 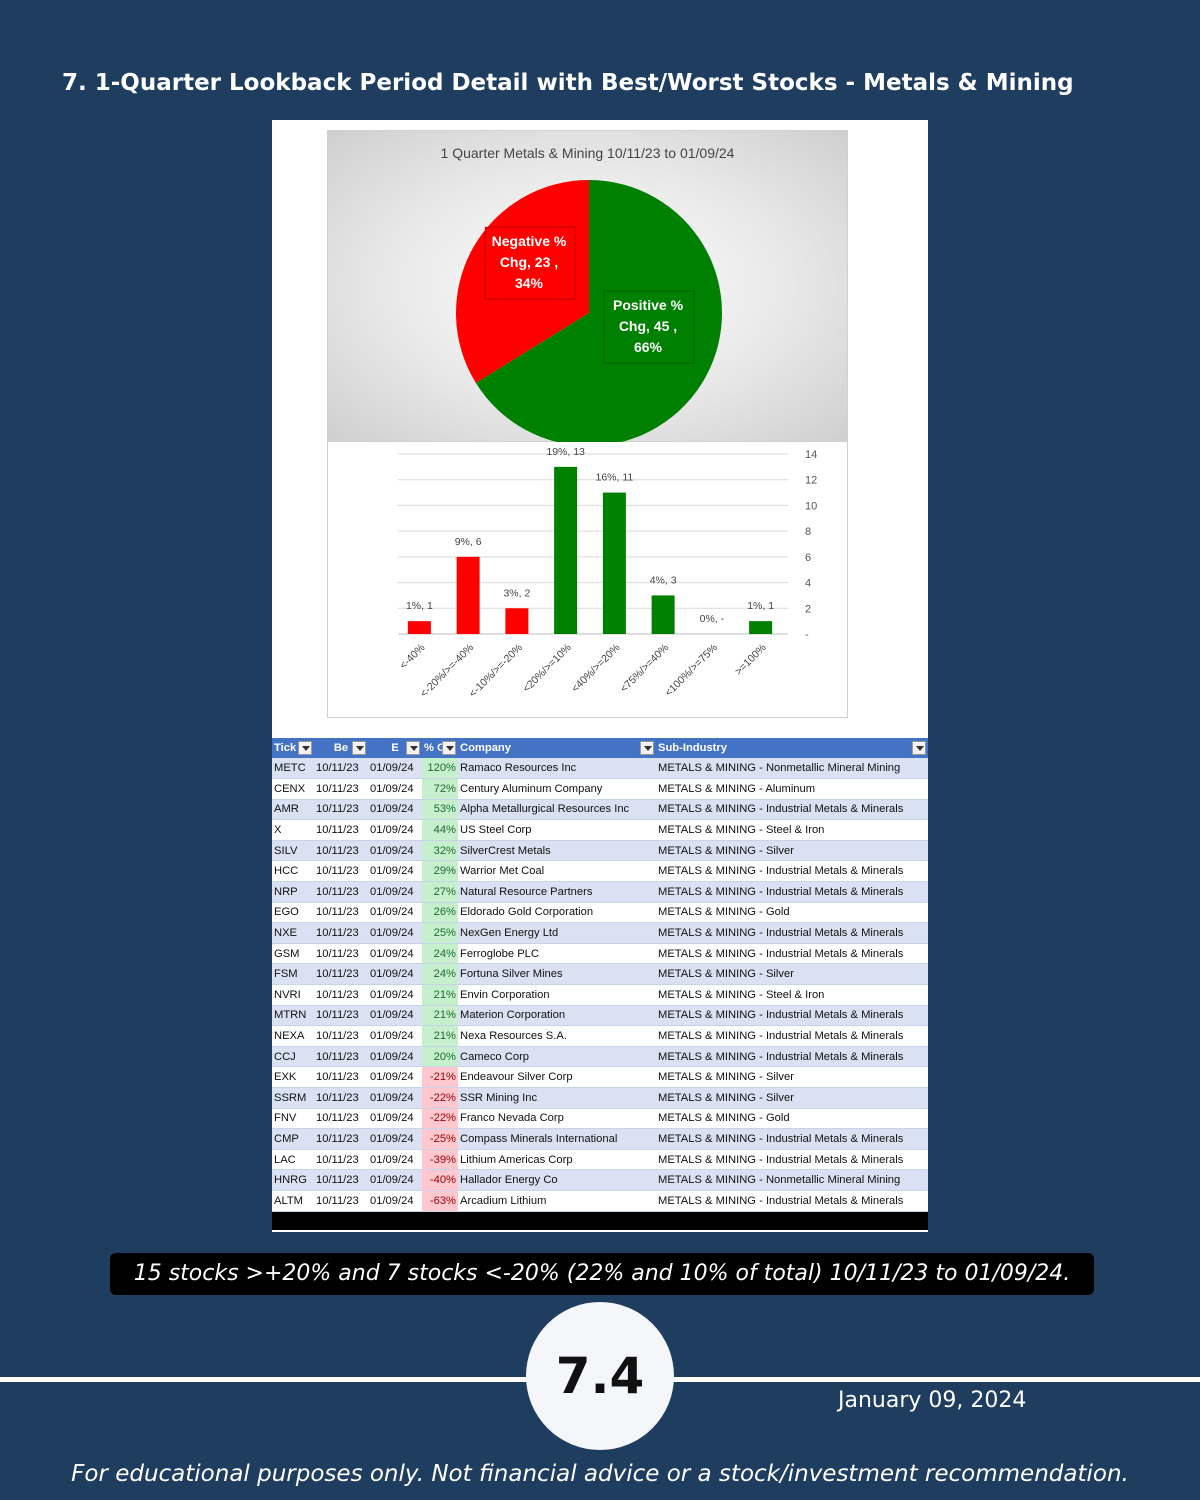 I want to click on header-begin: Be, so click(x=341, y=748).